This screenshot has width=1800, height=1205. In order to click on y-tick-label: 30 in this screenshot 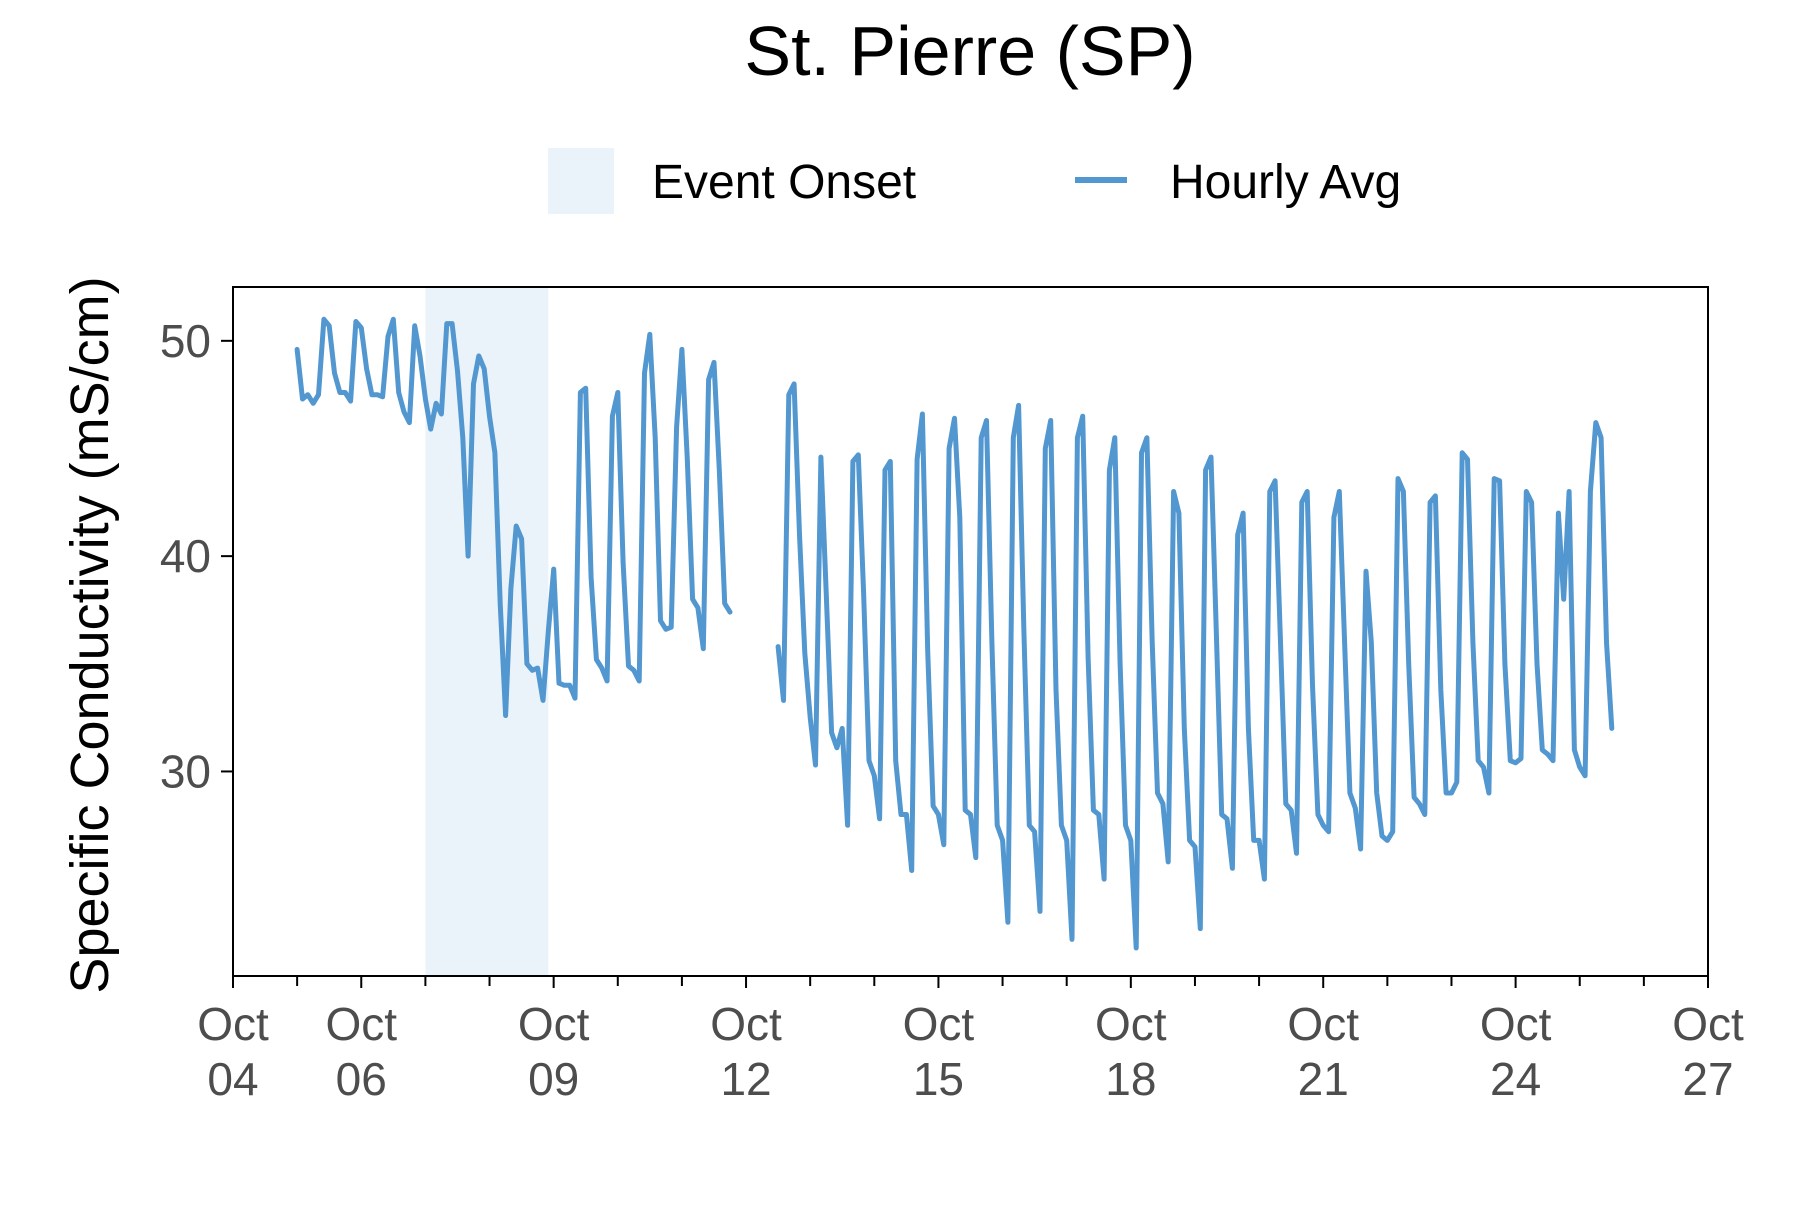, I will do `click(185, 771)`.